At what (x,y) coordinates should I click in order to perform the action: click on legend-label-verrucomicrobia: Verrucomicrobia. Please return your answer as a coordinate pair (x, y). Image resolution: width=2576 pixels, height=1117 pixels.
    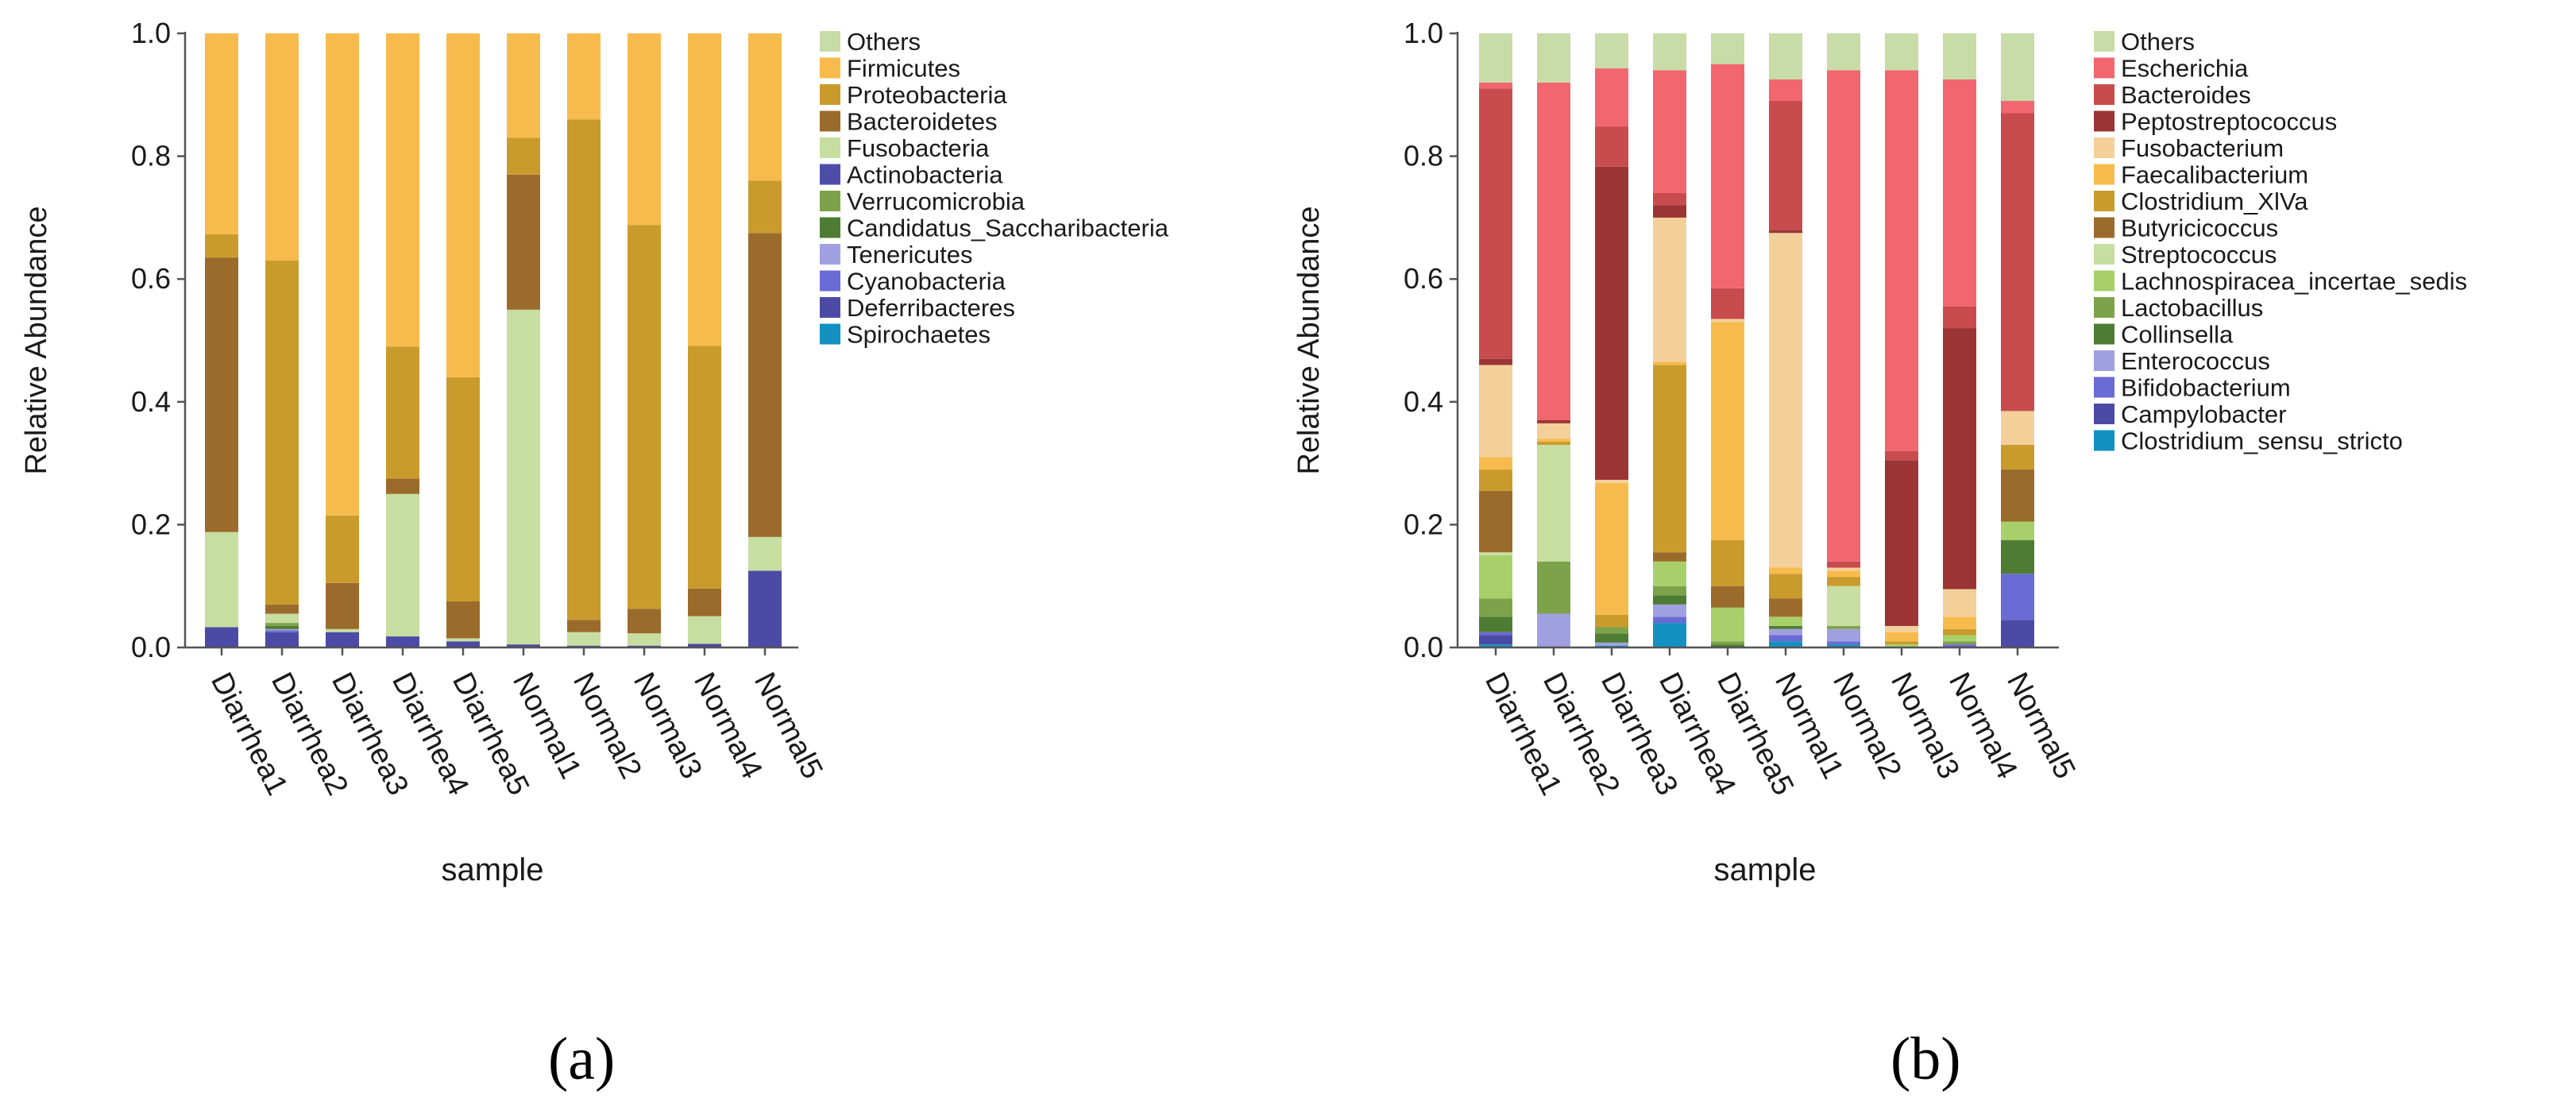
    Looking at the image, I should click on (936, 201).